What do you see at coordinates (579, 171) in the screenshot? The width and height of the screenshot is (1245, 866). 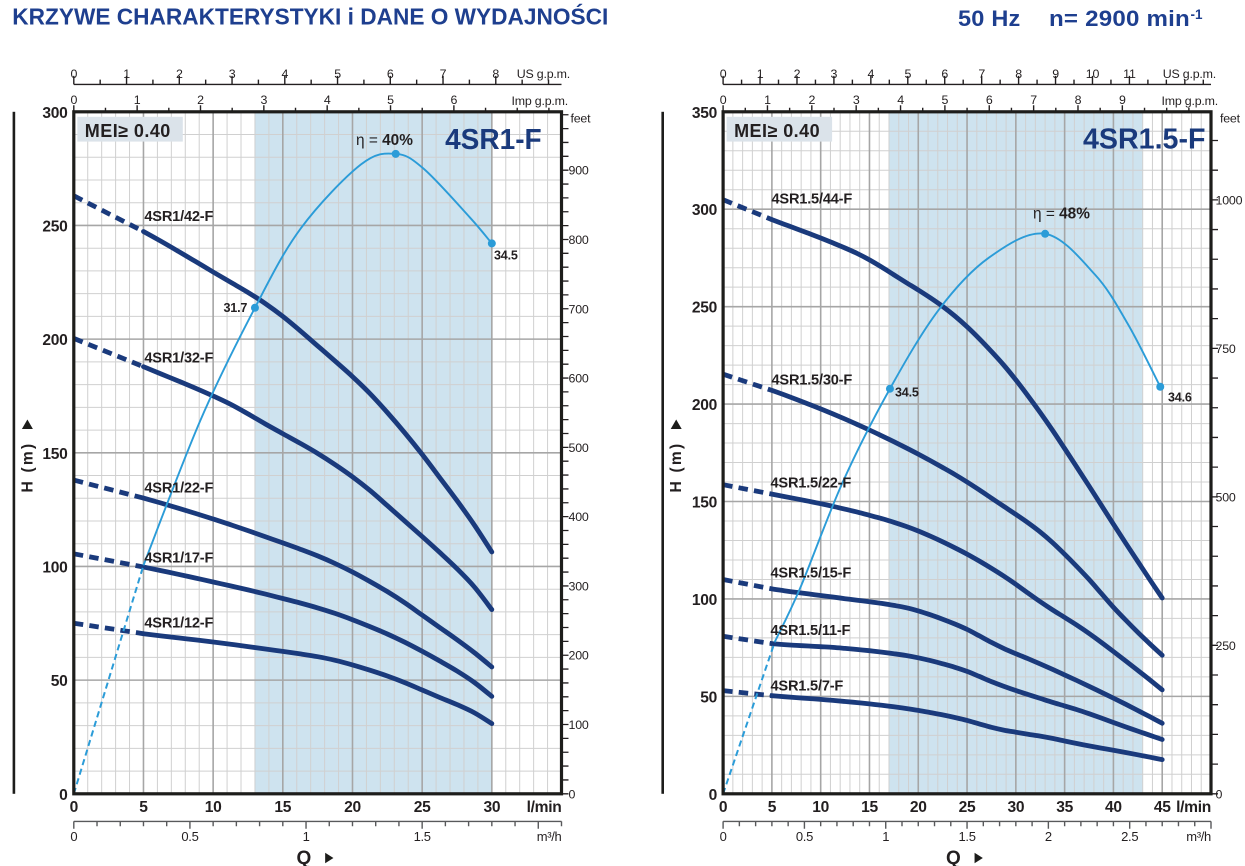 I see `svg-text: 900` at bounding box center [579, 171].